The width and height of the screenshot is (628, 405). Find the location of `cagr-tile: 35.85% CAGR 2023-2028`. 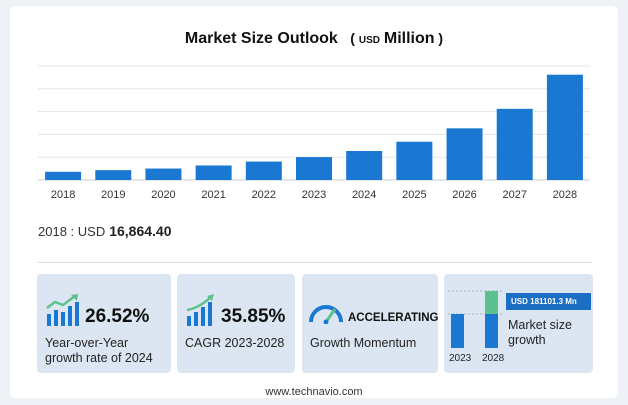

cagr-tile: 35.85% CAGR 2023-2028 is located at coordinates (236, 323).